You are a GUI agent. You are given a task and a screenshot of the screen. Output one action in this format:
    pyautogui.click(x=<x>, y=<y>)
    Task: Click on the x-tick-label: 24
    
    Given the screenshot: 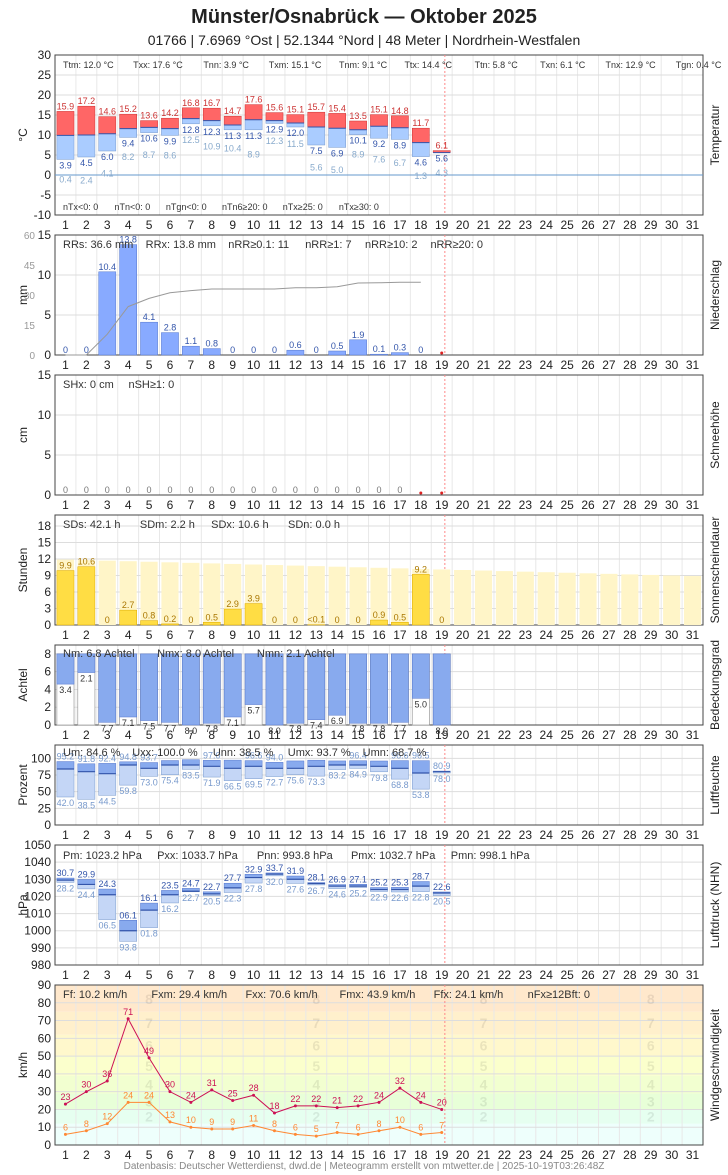 What is the action you would take?
    pyautogui.click(x=547, y=1155)
    